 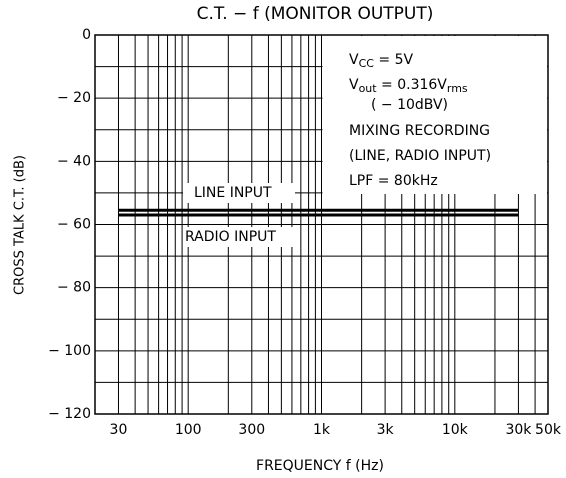 I want to click on annotation-run: MIXING RECORDING, so click(x=419, y=131).